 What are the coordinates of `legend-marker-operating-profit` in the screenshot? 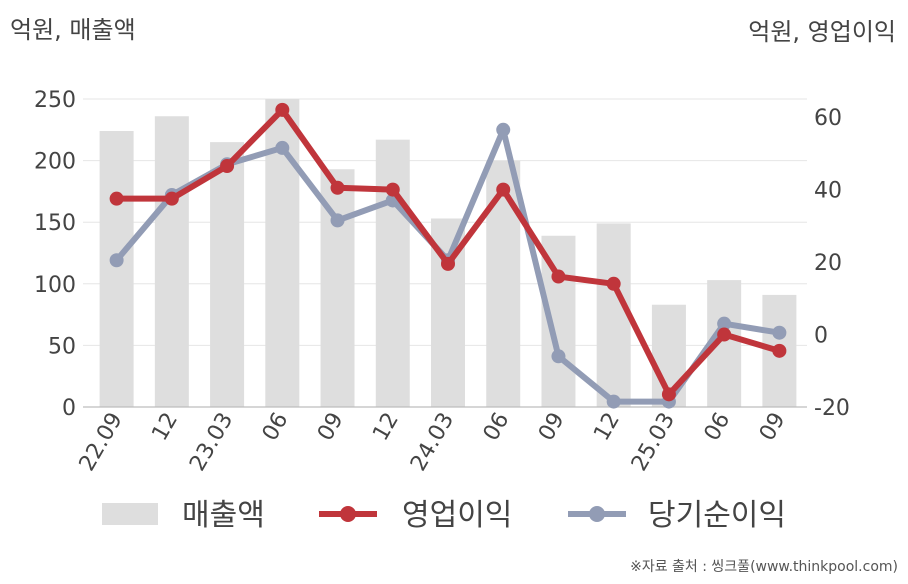 It's located at (348, 514).